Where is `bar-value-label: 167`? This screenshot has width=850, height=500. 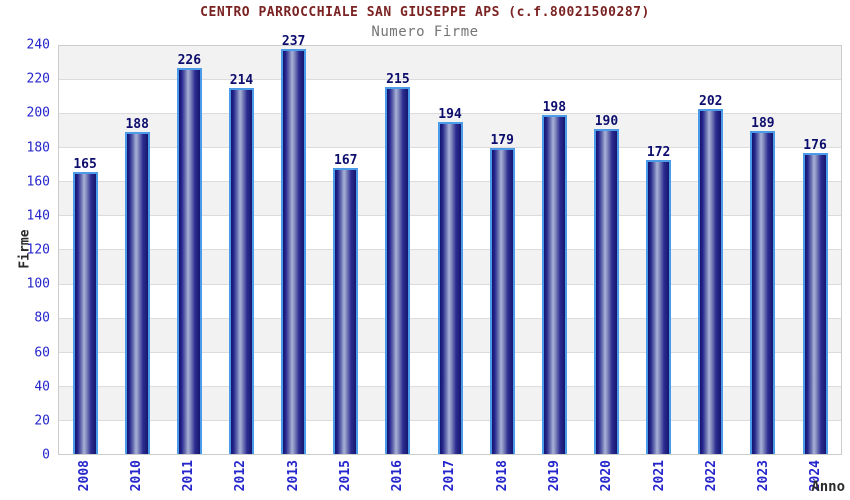
bar-value-label: 167 is located at coordinates (346, 161).